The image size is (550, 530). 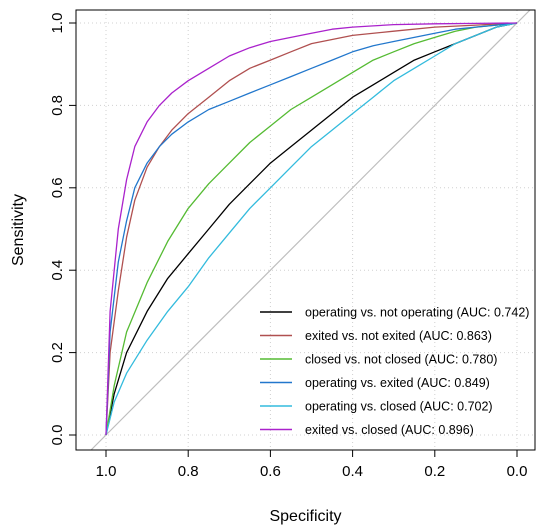 What do you see at coordinates (517, 471) in the screenshot?
I see `x-tick-label: 0.0` at bounding box center [517, 471].